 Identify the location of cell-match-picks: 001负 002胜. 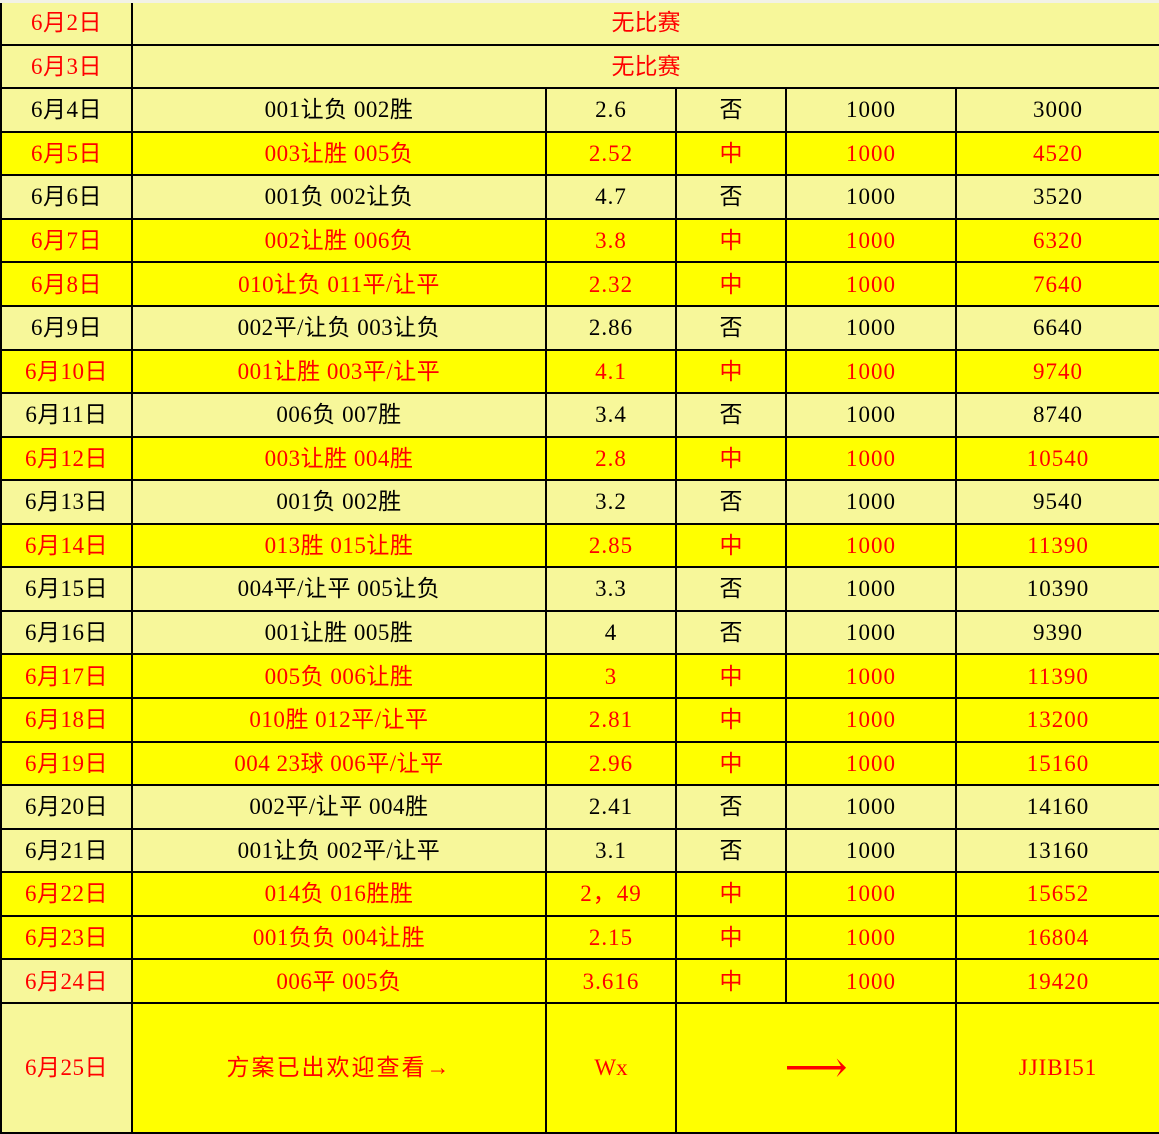
(339, 502).